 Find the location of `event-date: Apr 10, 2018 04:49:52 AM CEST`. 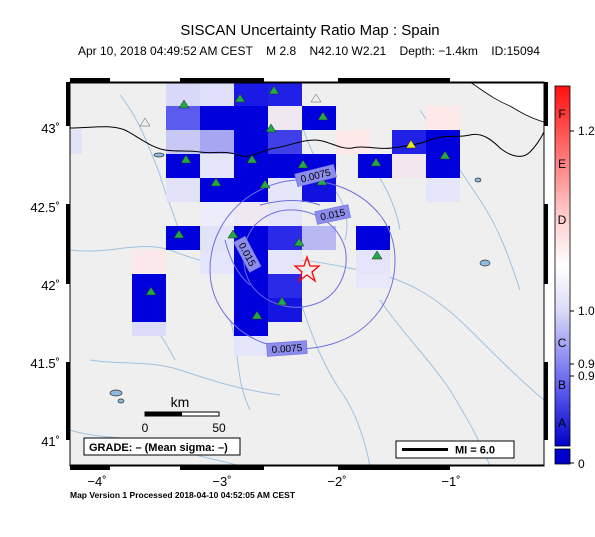

event-date: Apr 10, 2018 04:49:52 AM CEST is located at coordinates (165, 51).